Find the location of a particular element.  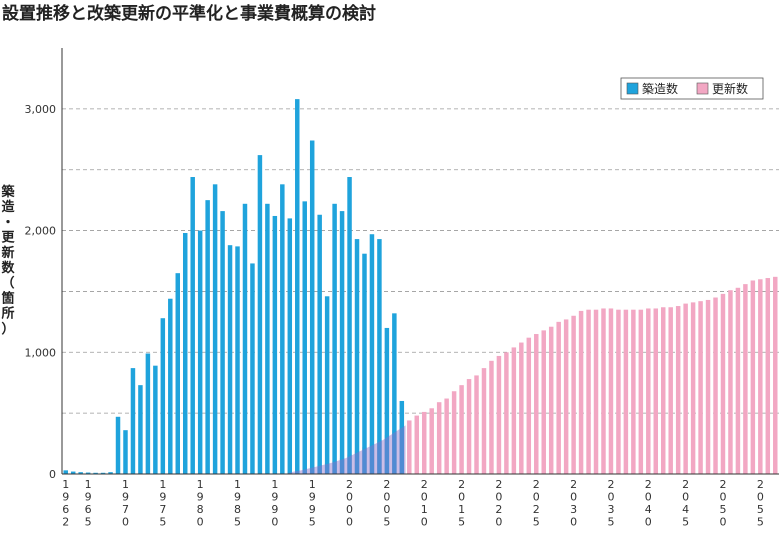

legend-swatch-construction is located at coordinates (632, 88).